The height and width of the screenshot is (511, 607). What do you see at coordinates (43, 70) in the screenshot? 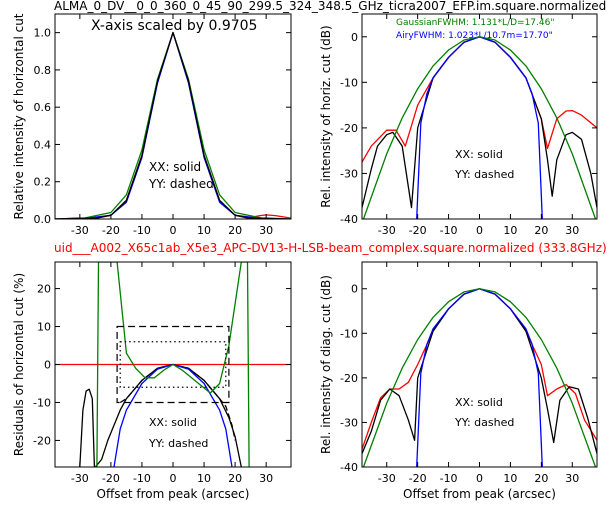
I see `y-tick-label: 0.8` at bounding box center [43, 70].